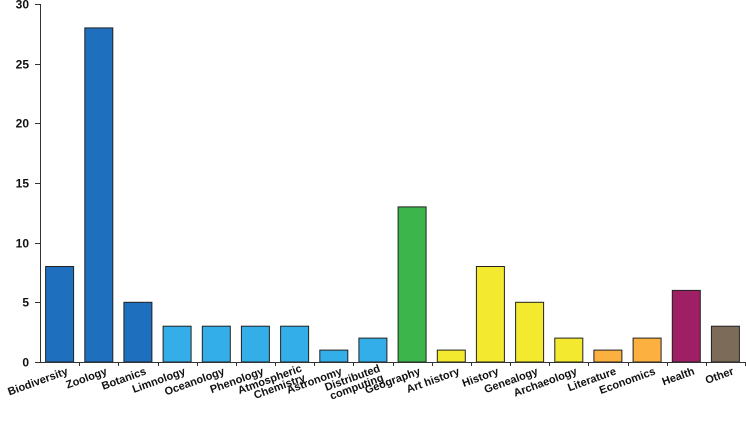  What do you see at coordinates (295, 344) in the screenshot?
I see `bar-atmospheric-chemistry` at bounding box center [295, 344].